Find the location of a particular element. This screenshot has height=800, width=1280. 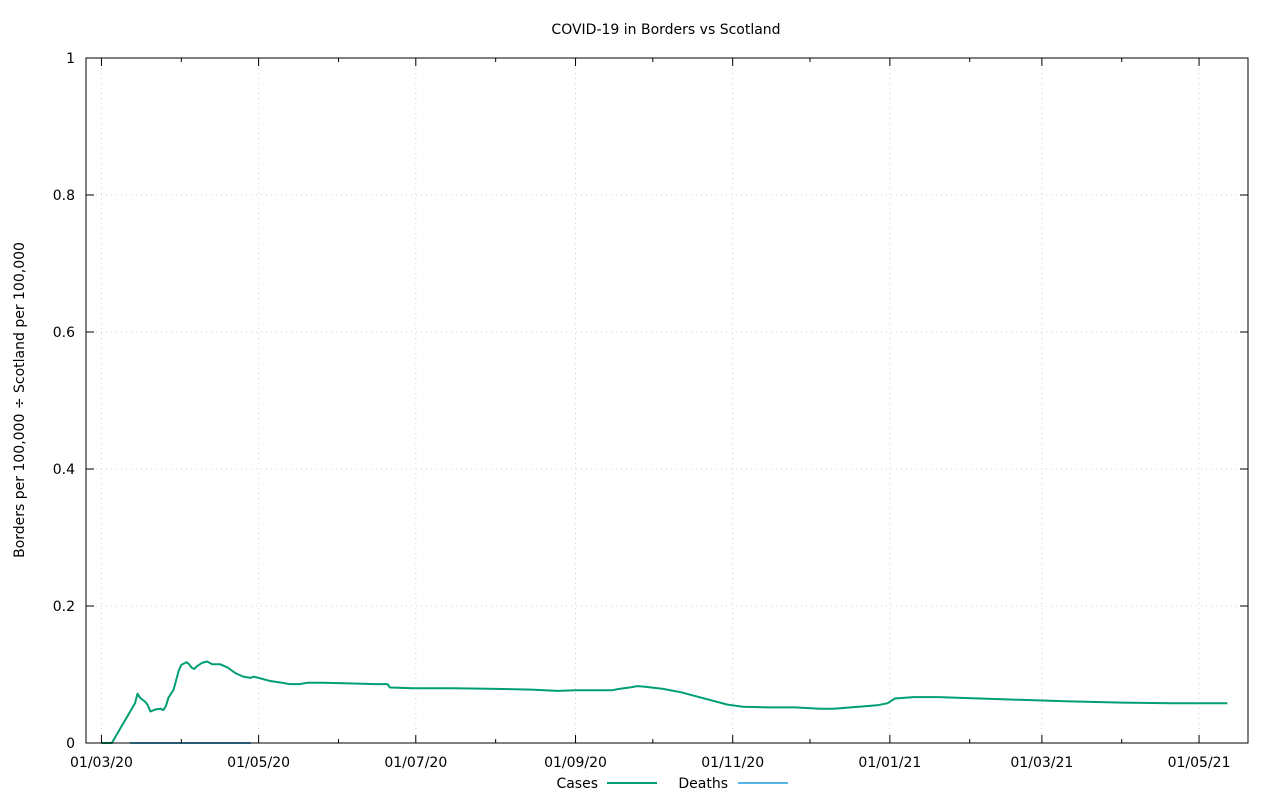

series-line-cases is located at coordinates (664, 702).